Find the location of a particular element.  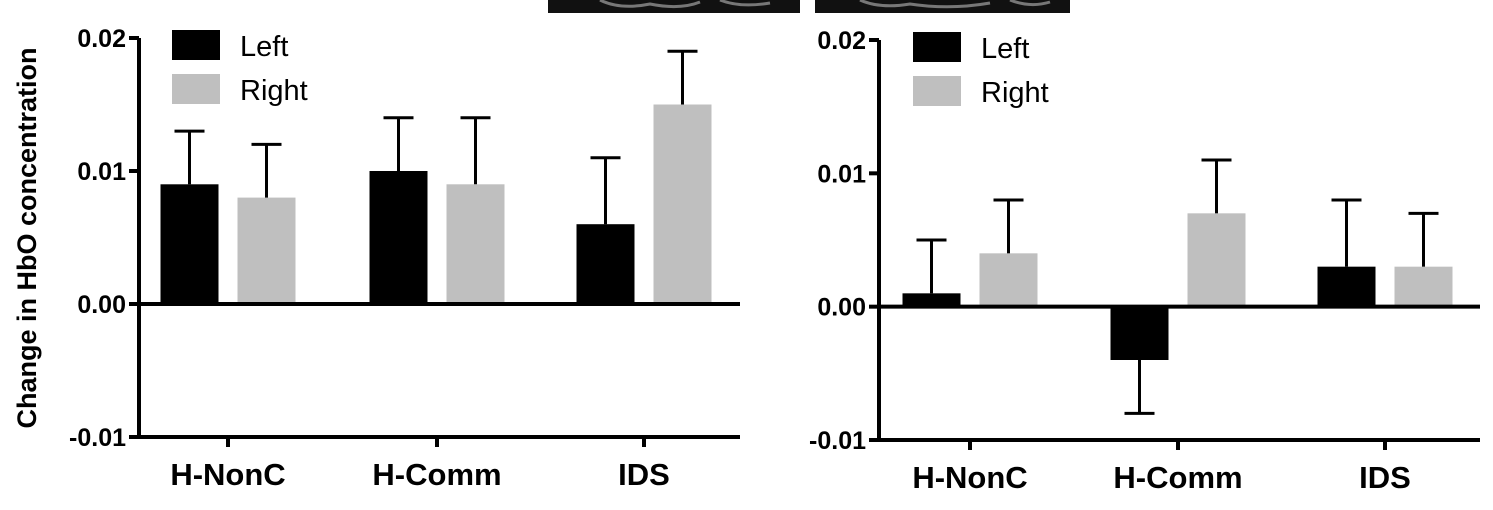

y-axis-title: Change in HbO concentration is located at coordinates (27, 237).